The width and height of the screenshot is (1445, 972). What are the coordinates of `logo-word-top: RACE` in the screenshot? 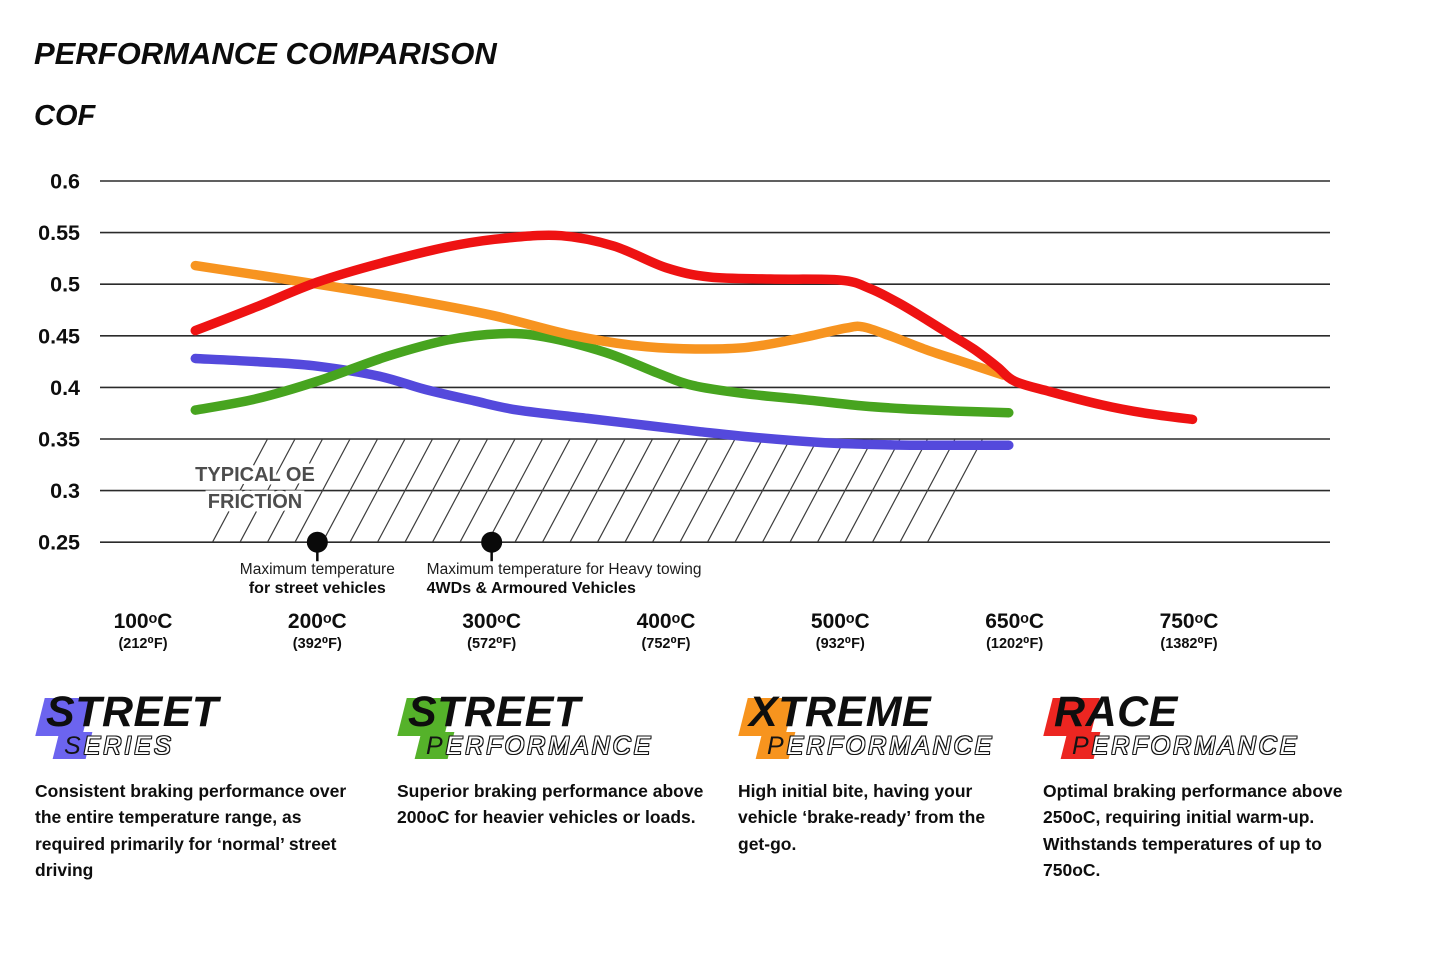 It's located at (1116, 712).